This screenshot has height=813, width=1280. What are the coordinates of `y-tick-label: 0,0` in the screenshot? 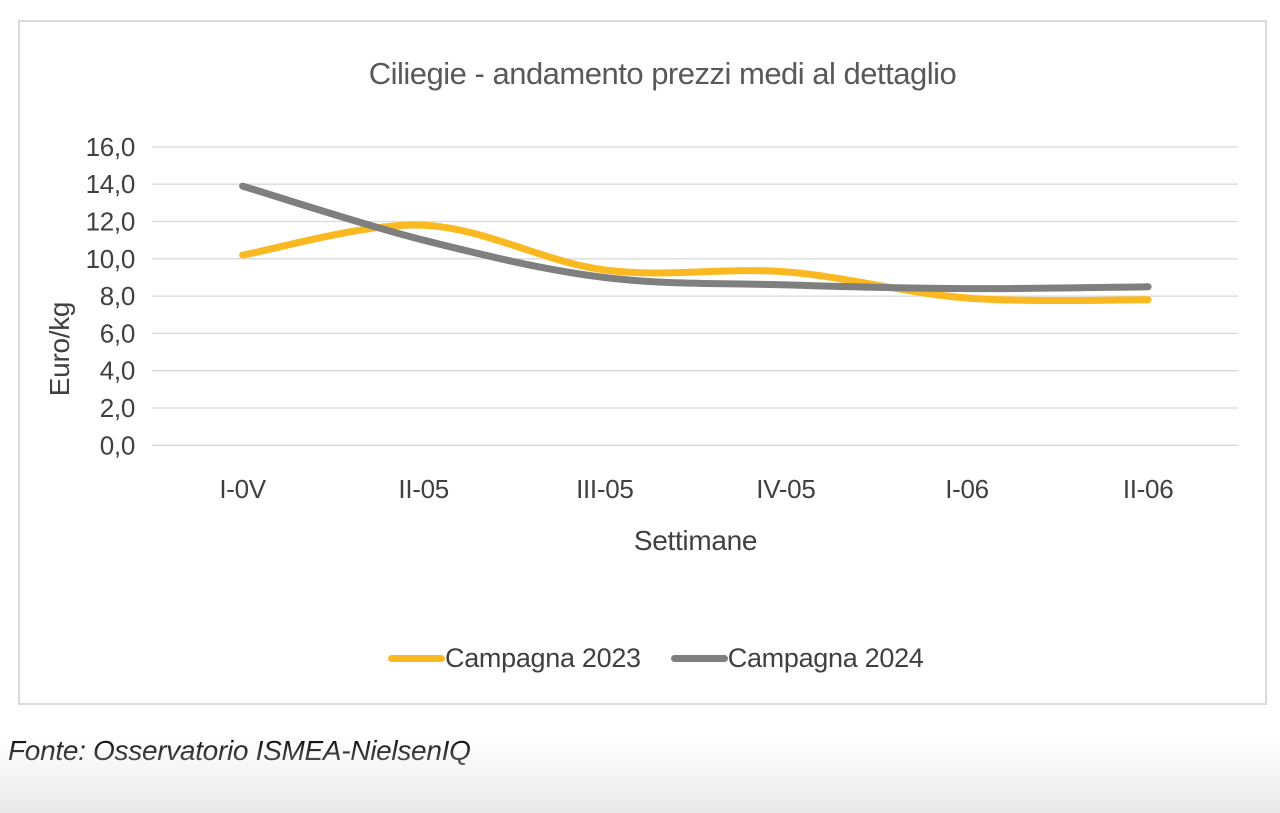 It's located at (117, 445).